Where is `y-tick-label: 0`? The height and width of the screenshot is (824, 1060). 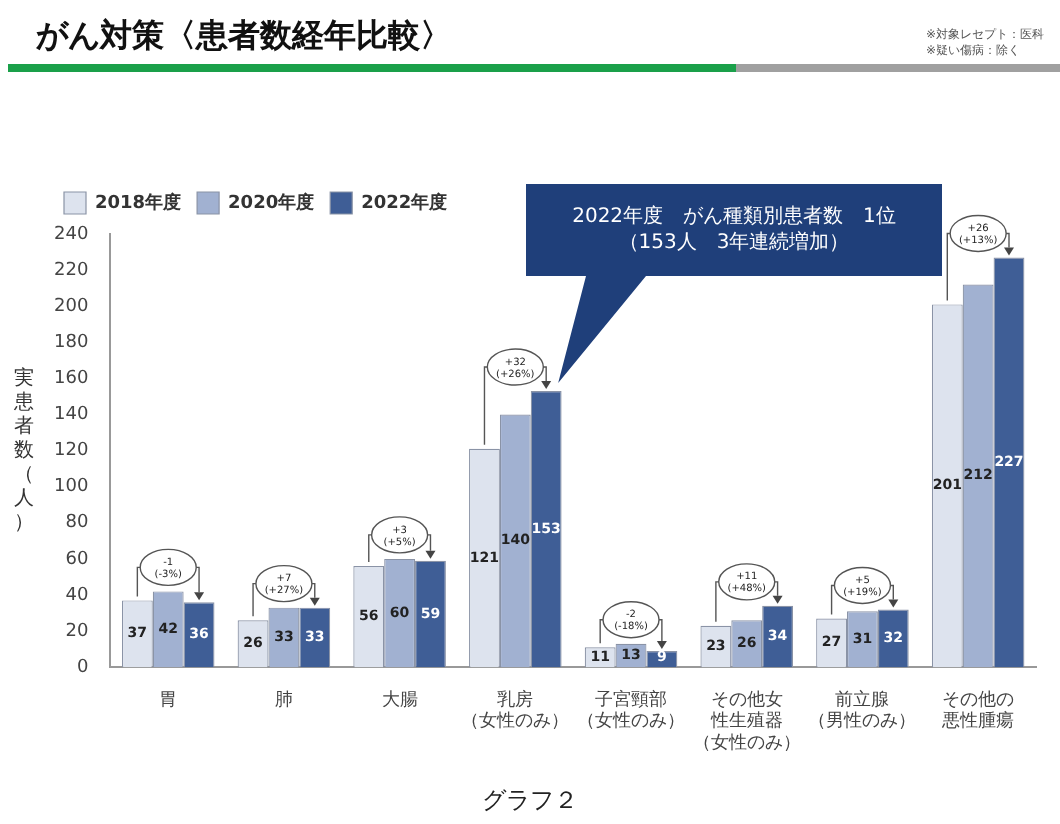
y-tick-label: 0 is located at coordinates (82, 667).